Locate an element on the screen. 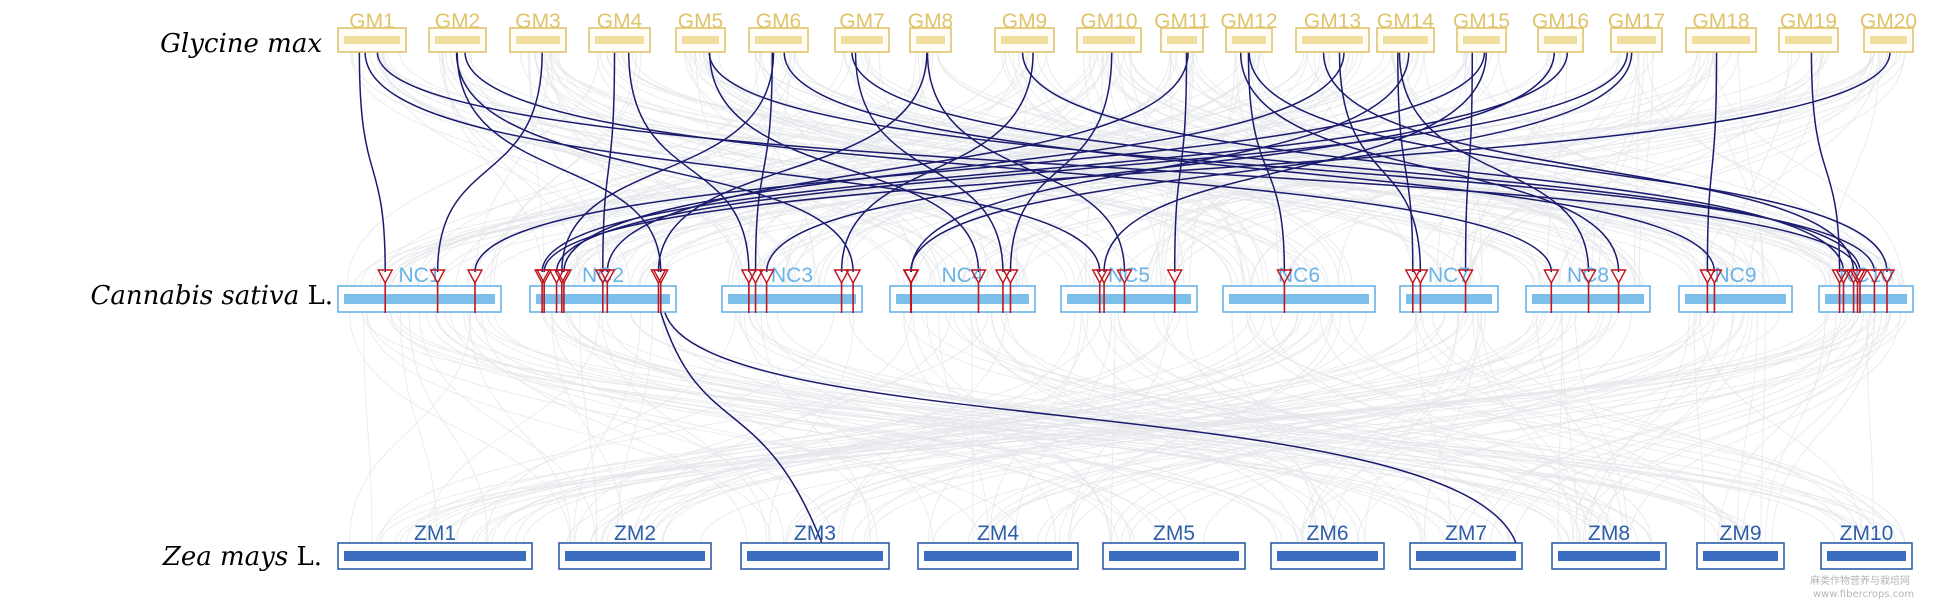  chromosome-gm18: GM18 is located at coordinates (1721, 31).